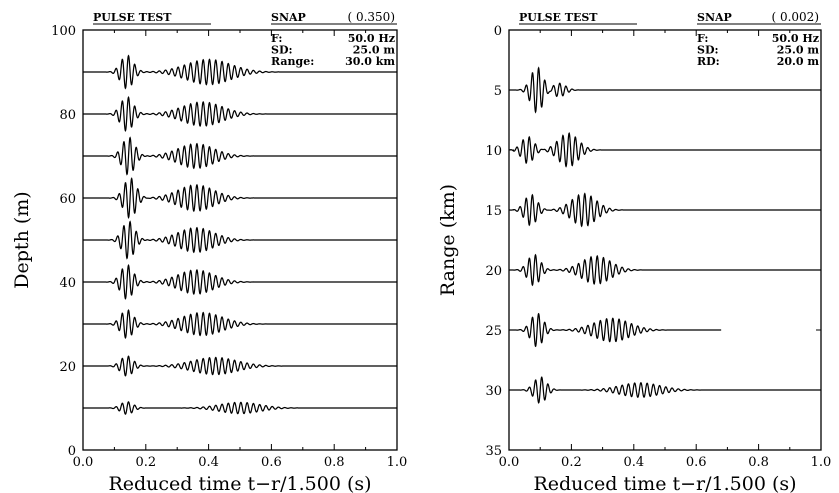  What do you see at coordinates (288, 17) in the screenshot?
I see `left-snap-label: SNAP` at bounding box center [288, 17].